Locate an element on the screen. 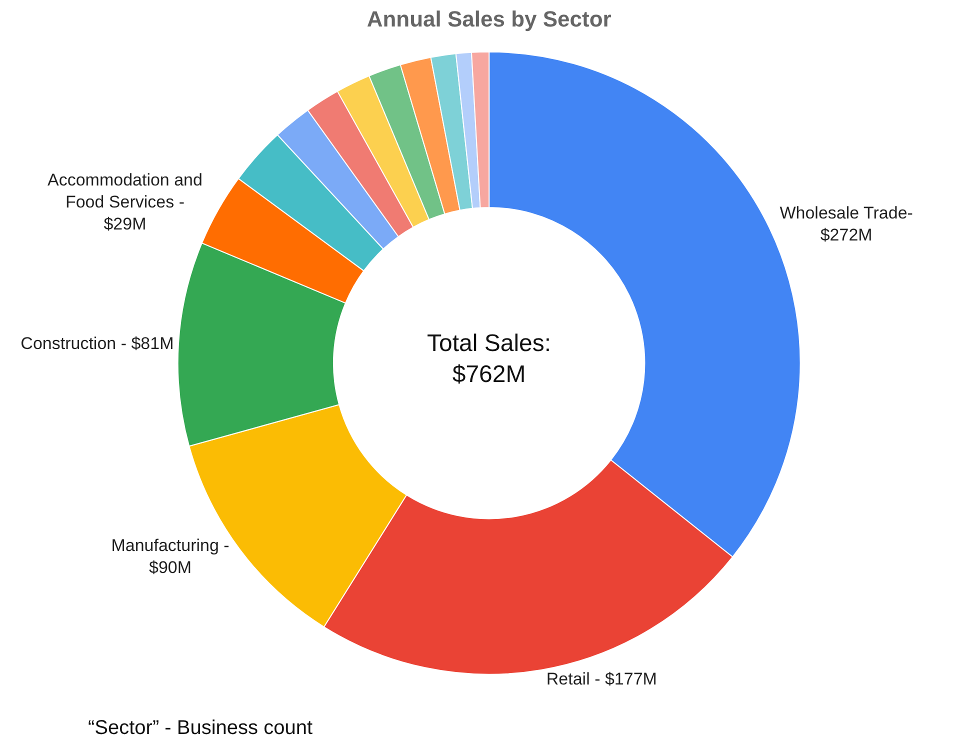  slice-label: Wholesale Trade- $272M is located at coordinates (846, 224).